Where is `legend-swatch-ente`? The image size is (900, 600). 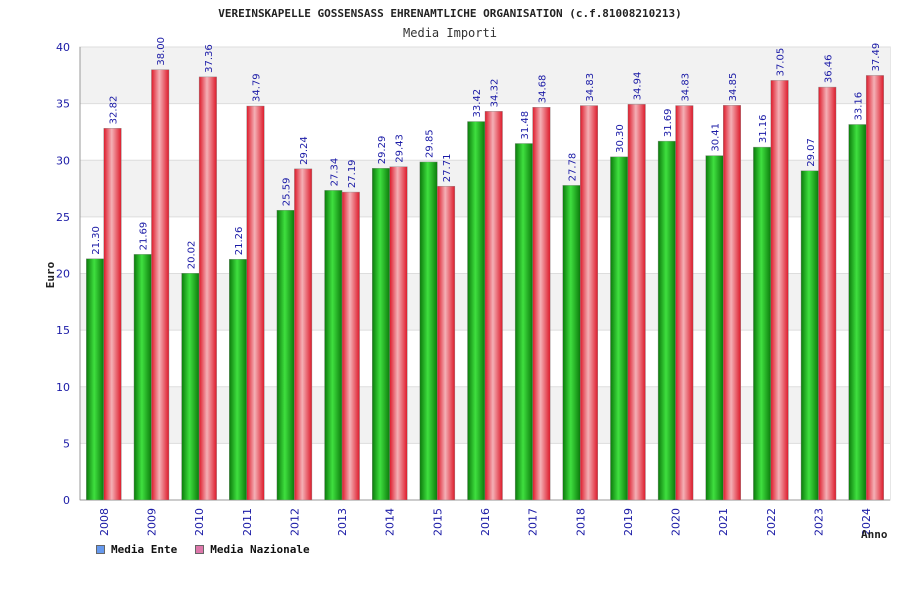
legend-swatch-ente is located at coordinates (100, 549).